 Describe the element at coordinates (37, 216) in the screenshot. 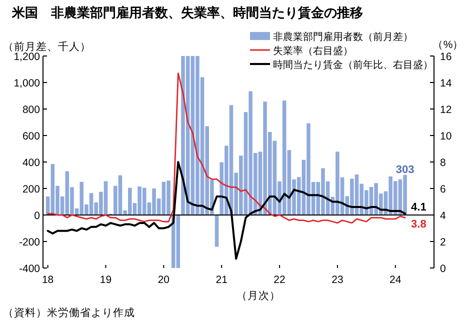

I see `y-tick-label: 0` at that location.